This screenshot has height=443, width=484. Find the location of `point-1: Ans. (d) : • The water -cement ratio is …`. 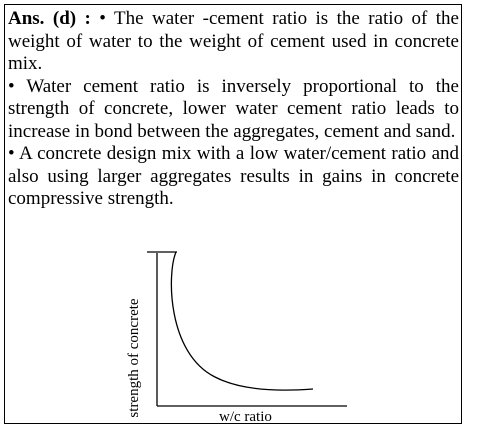

point-1: Ans. (d) : • The water -cement ratio is … is located at coordinates (233, 42).